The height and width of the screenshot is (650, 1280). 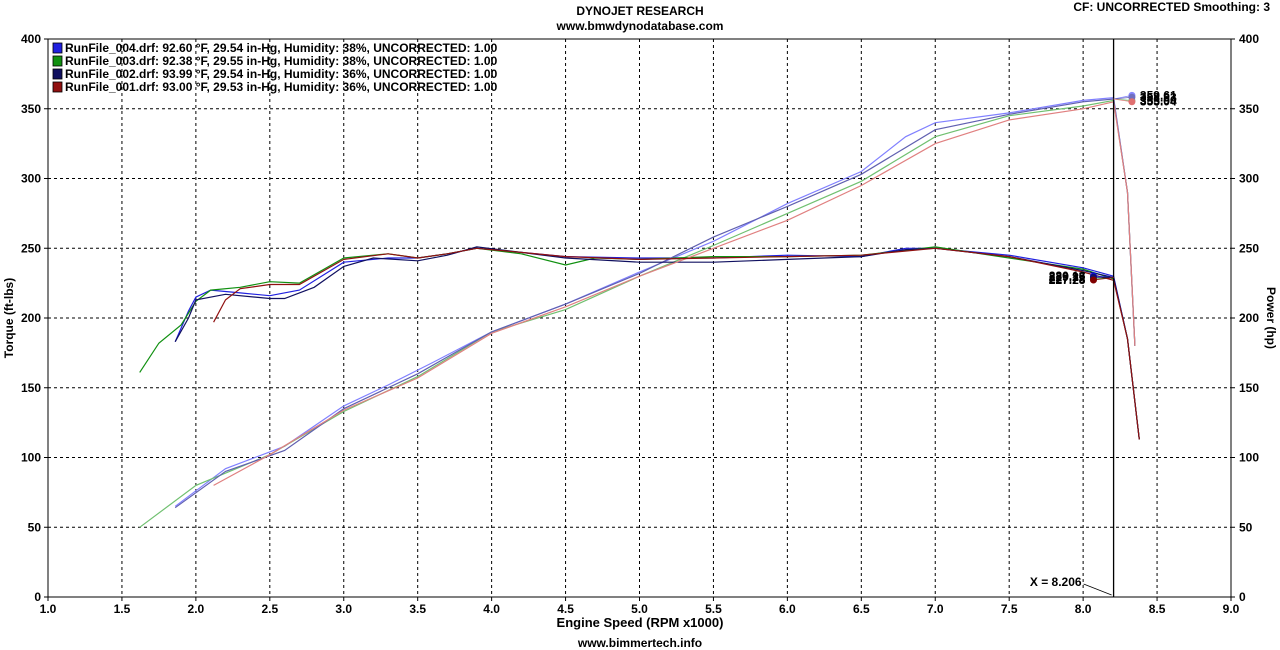 What do you see at coordinates (31, 388) in the screenshot?
I see `y-left-tick-label: 150` at bounding box center [31, 388].